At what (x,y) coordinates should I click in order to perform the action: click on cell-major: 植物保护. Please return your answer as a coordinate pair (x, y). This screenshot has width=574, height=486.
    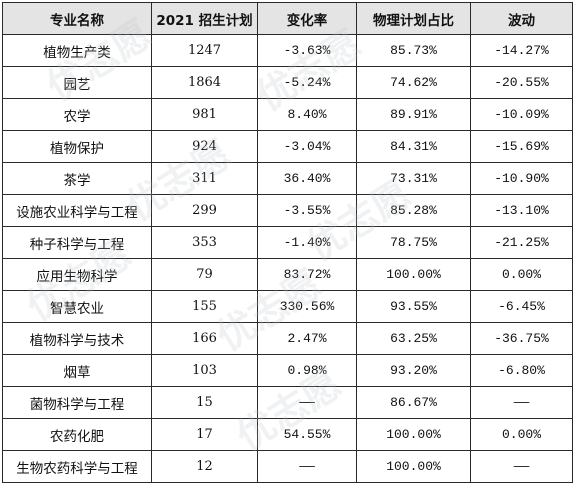
    Looking at the image, I should click on (77, 146).